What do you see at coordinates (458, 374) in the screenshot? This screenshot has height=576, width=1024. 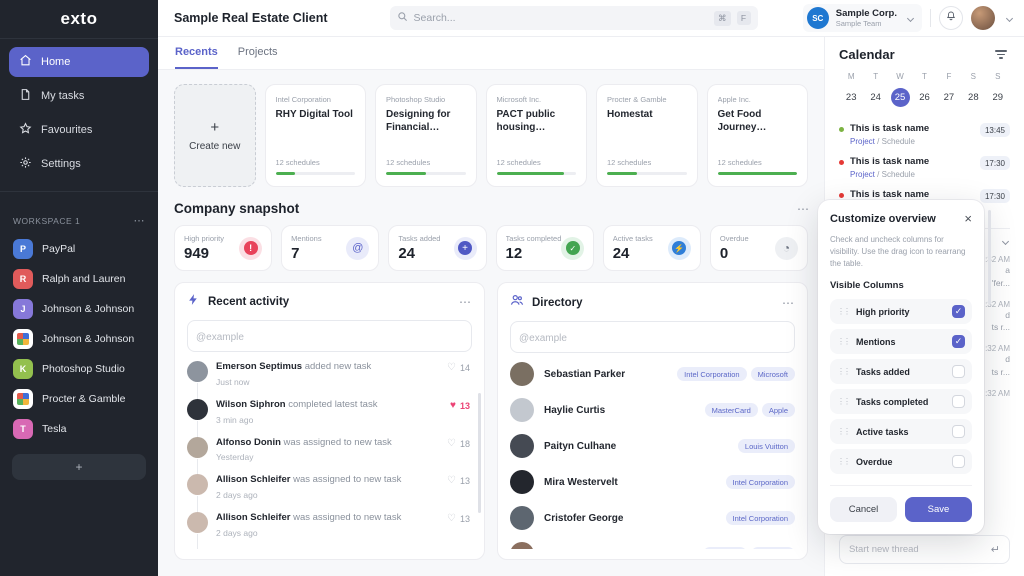 I see `like-button: ♡ 14` at bounding box center [458, 374].